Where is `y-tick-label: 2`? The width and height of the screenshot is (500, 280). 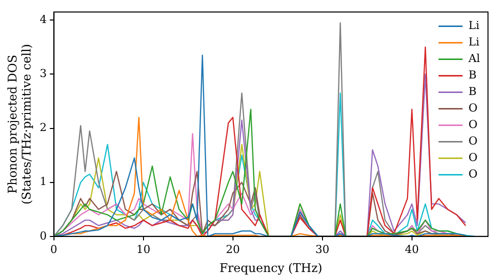 y-tick-label: 2 is located at coordinates (43, 127).